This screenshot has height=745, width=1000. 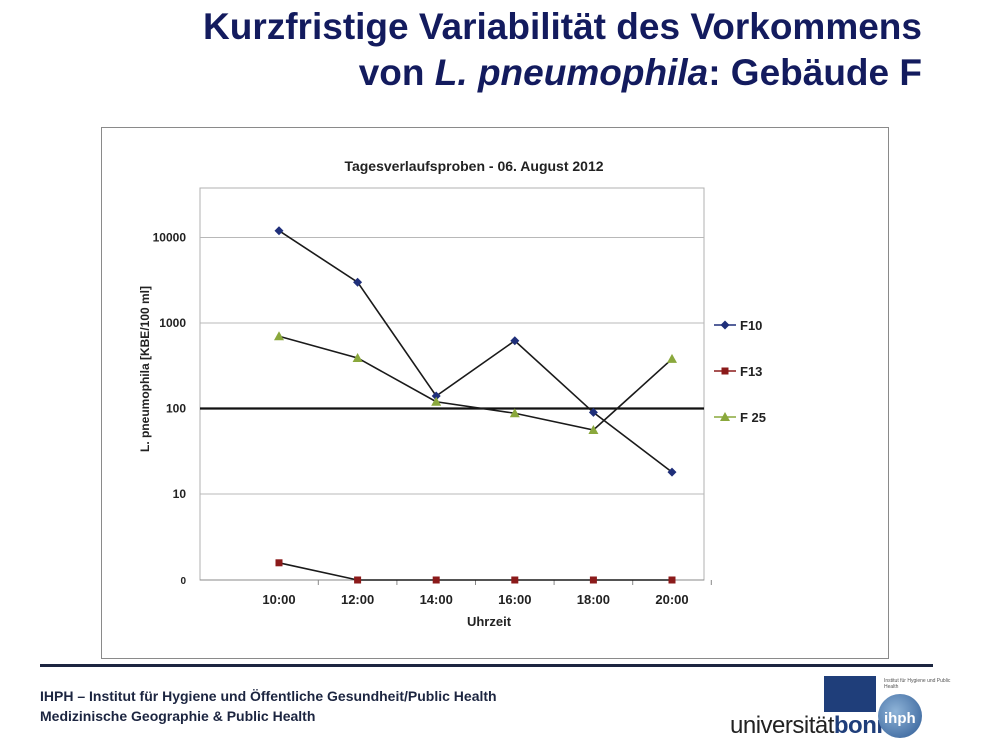 I want to click on title-line-2: von L. pneumophila: Gebäude F, so click(x=562, y=73).